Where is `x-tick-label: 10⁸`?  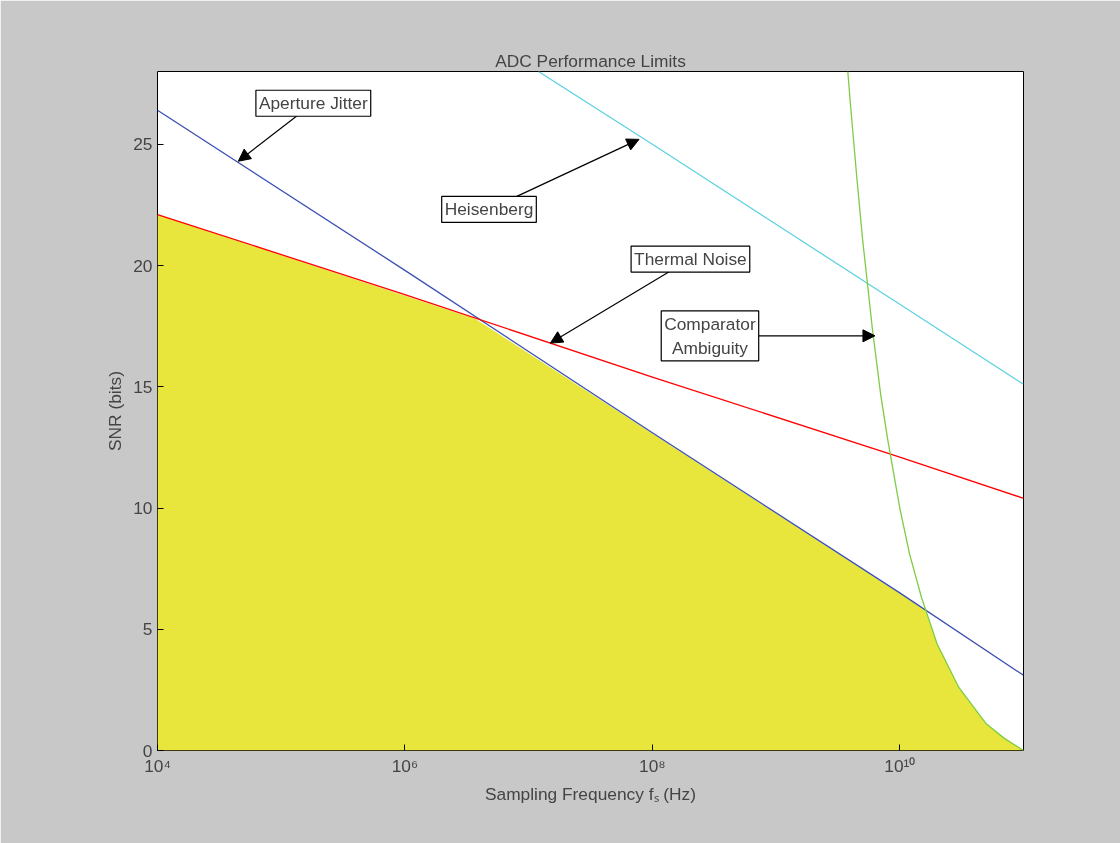 x-tick-label: 10⁸ is located at coordinates (652, 765).